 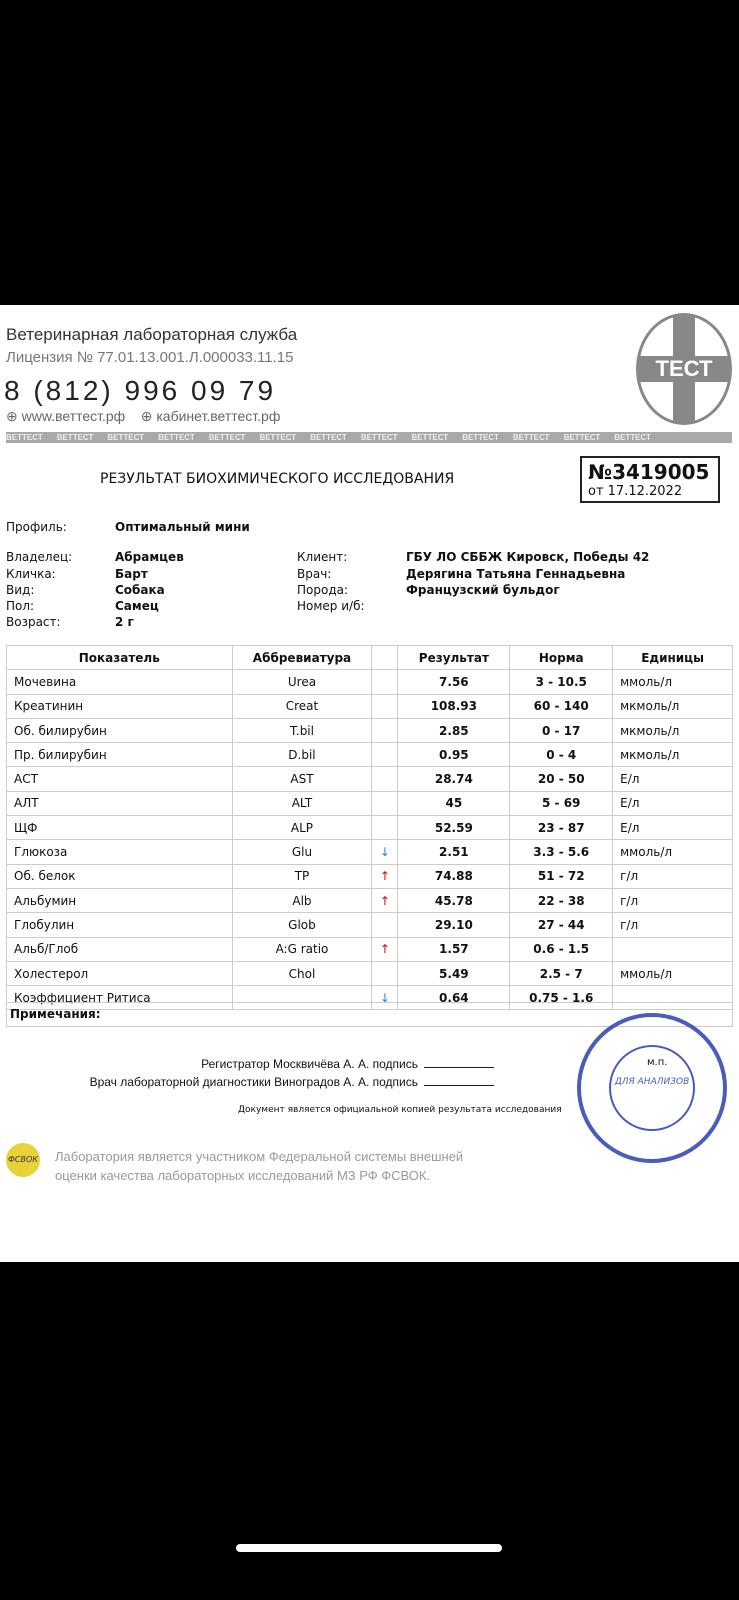 What do you see at coordinates (302, 730) in the screenshot?
I see `abbreviation: T.bil` at bounding box center [302, 730].